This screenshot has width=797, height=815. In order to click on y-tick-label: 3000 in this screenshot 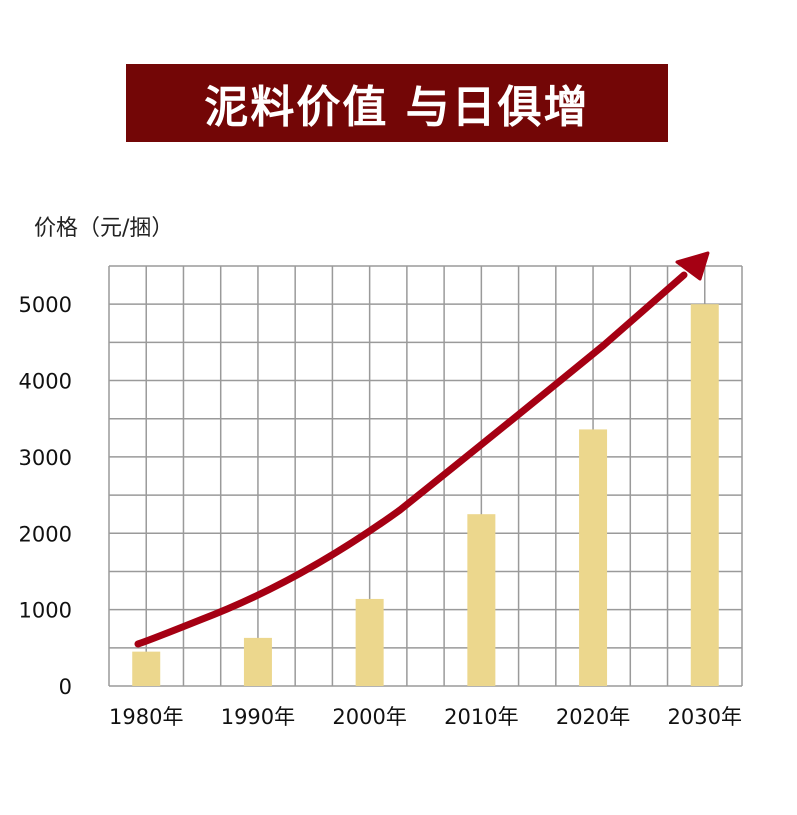, I will do `click(45, 458)`.